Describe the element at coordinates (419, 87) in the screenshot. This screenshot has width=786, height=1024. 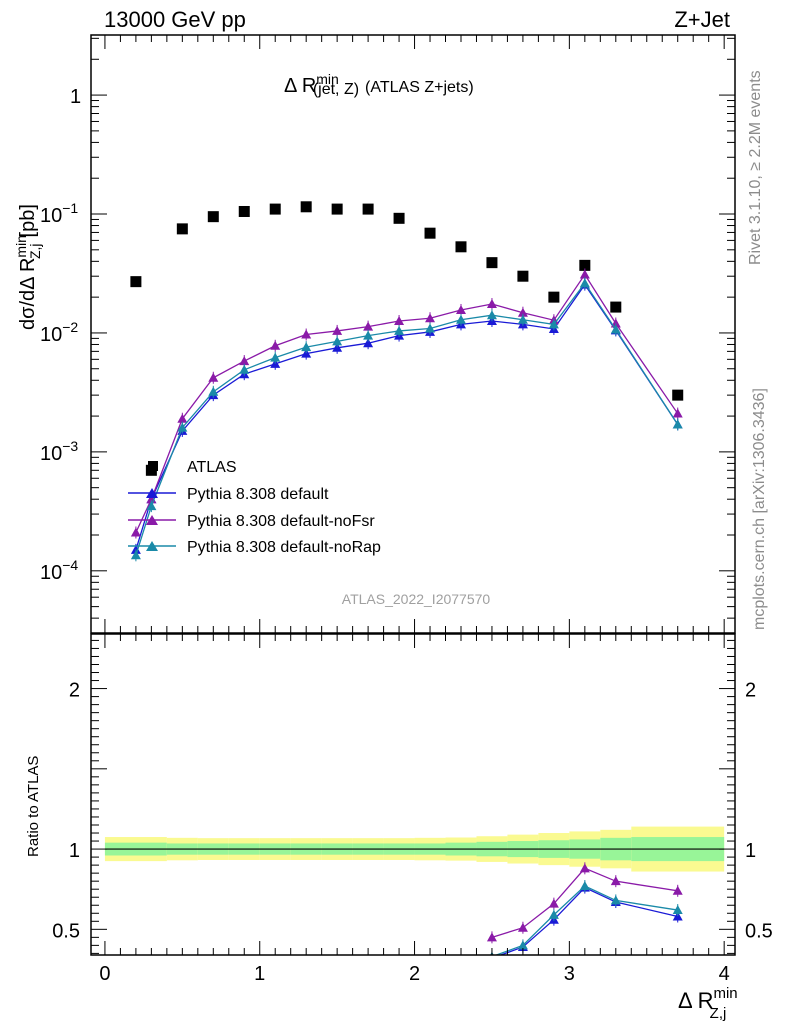
I see `plot-title-tail: (ATLAS Z+jets)` at that location.